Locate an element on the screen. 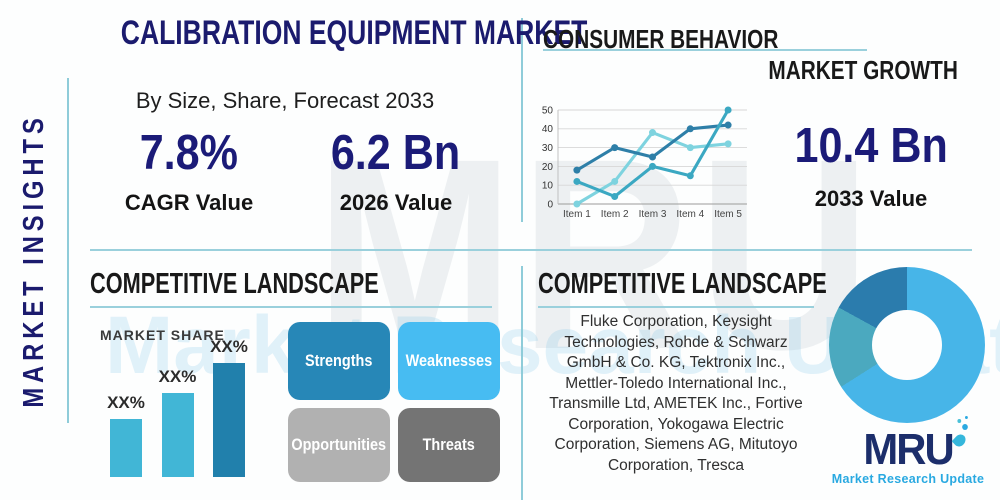  y-tick-label: 30 is located at coordinates (548, 148).